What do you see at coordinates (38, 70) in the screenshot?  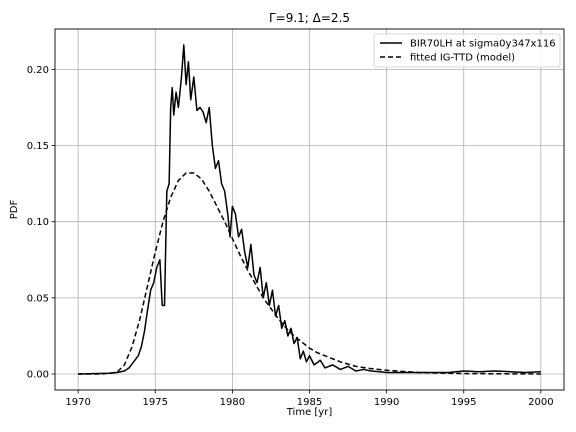 I see `y-tick-label: 0.20` at bounding box center [38, 70].